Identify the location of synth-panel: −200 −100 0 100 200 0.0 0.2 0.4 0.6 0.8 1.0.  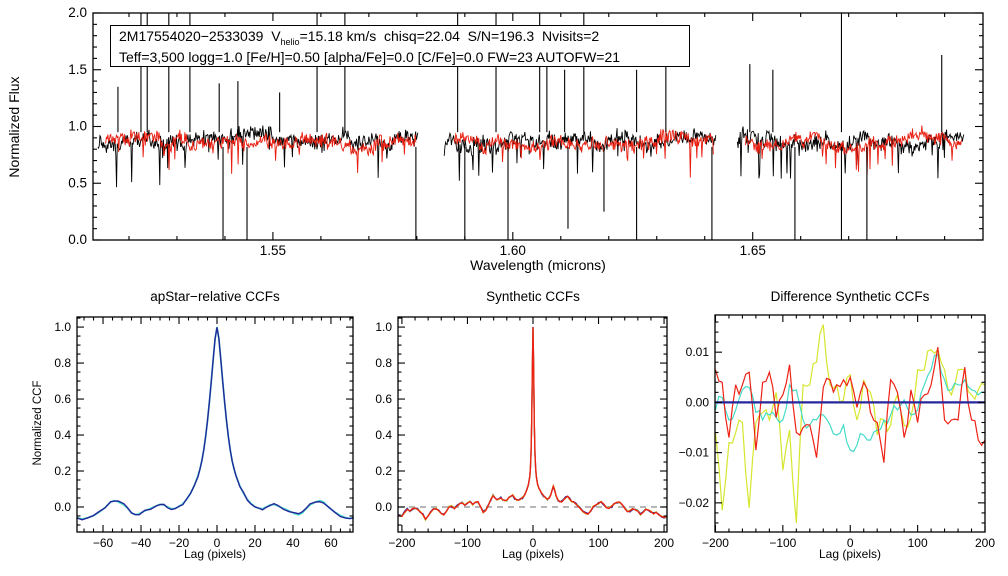
(524, 433).